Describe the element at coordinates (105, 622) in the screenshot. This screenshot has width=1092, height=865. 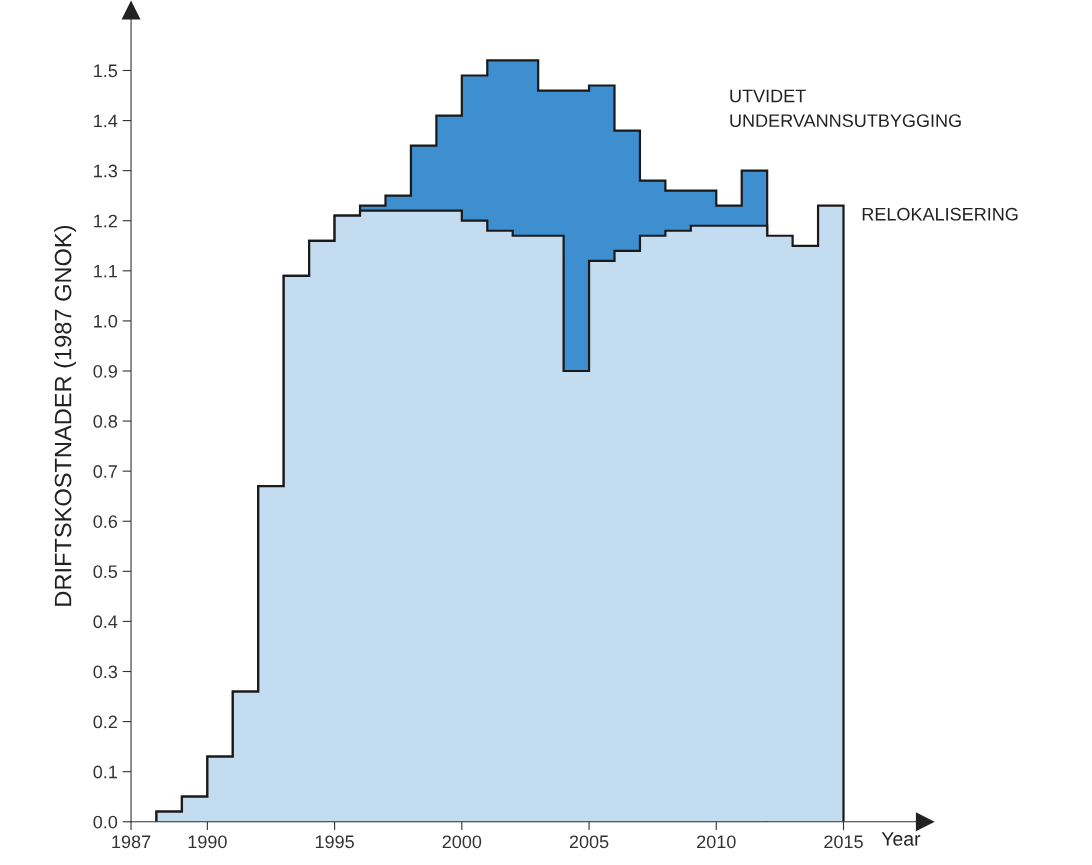
I see `y-tick-label: 0.4` at that location.